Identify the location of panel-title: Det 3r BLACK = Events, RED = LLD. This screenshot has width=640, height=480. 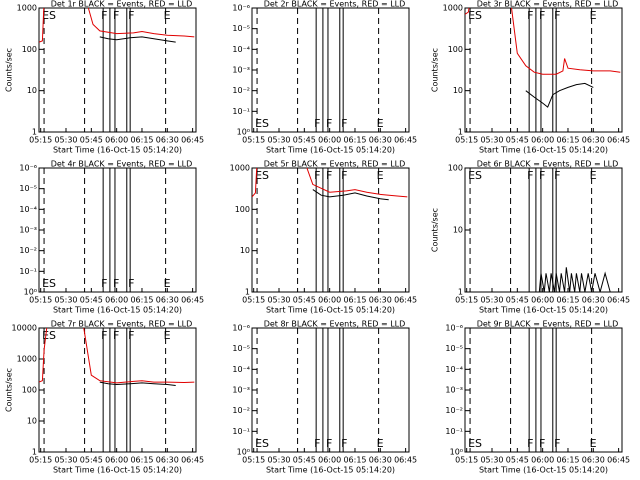
(548, 4).